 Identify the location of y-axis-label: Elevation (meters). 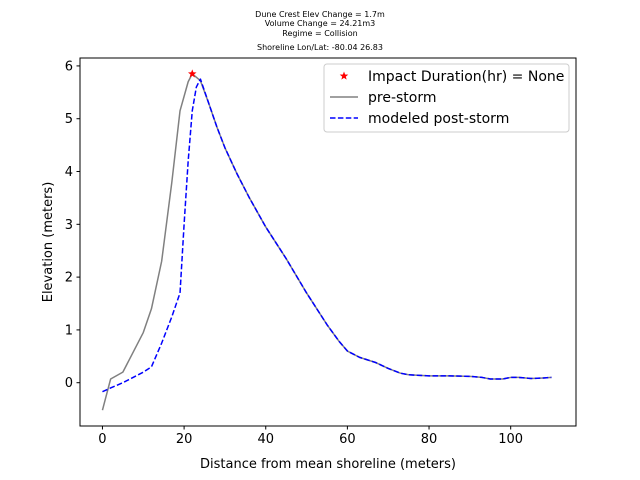
(48, 242).